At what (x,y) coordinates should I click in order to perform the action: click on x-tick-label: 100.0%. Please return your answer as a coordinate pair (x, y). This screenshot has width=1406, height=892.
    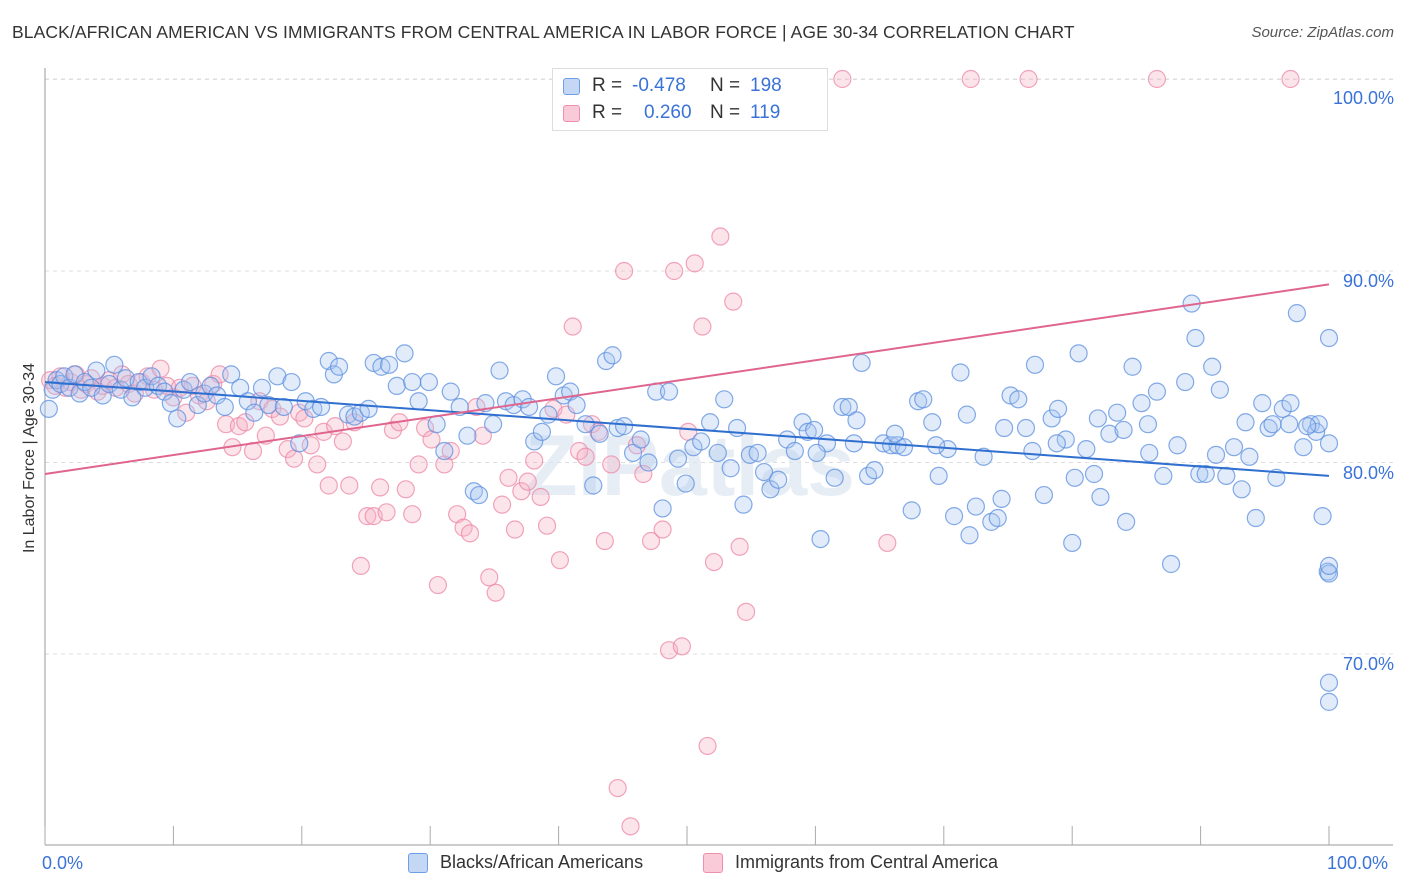
    Looking at the image, I should click on (1358, 863).